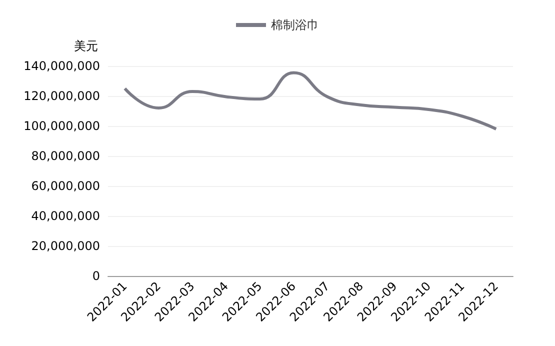 The height and width of the screenshot is (346, 555). Describe the element at coordinates (310, 100) in the screenshot. I see `line-series` at that location.